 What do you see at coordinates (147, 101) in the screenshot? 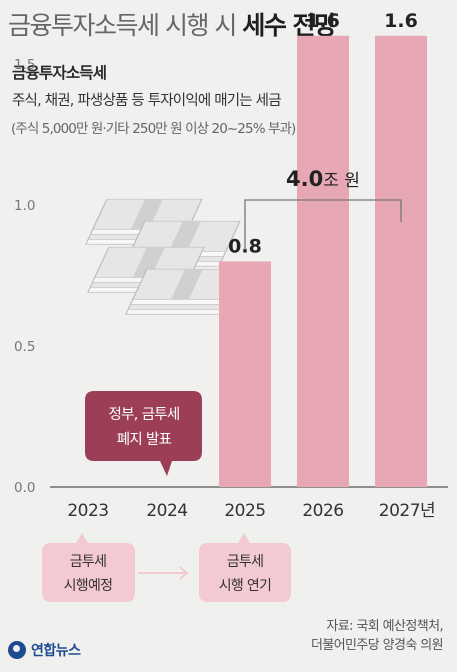
I see `description: 주식, 채권, 파생상품 등 투자이익에 매기는 세금` at bounding box center [147, 101].